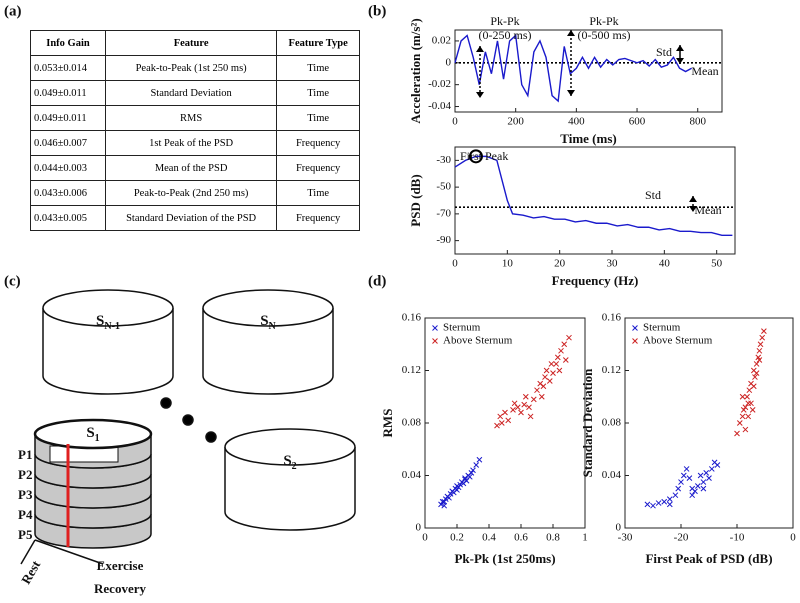  I want to click on table-header-row: Info Gain Feature Feature Type, so click(195, 43).